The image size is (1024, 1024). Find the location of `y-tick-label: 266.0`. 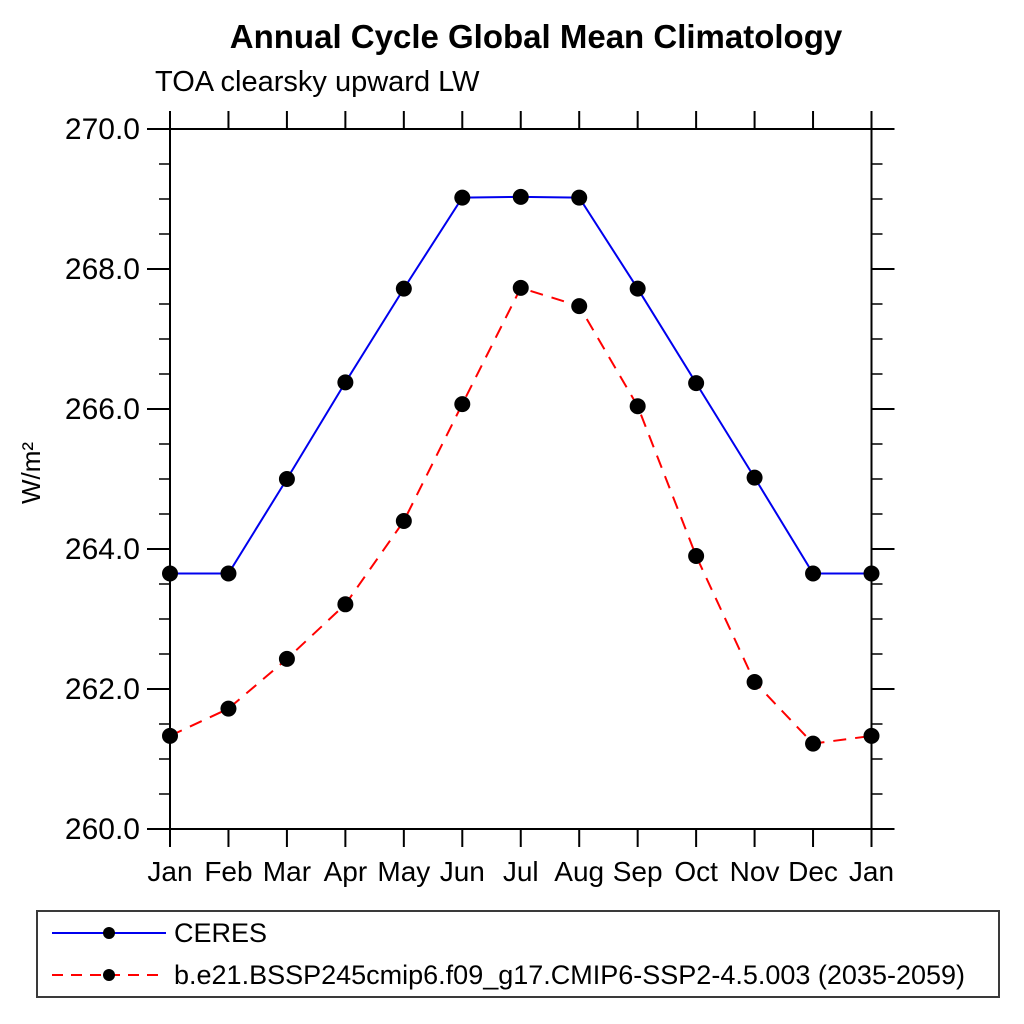

y-tick-label: 266.0 is located at coordinates (102, 409).